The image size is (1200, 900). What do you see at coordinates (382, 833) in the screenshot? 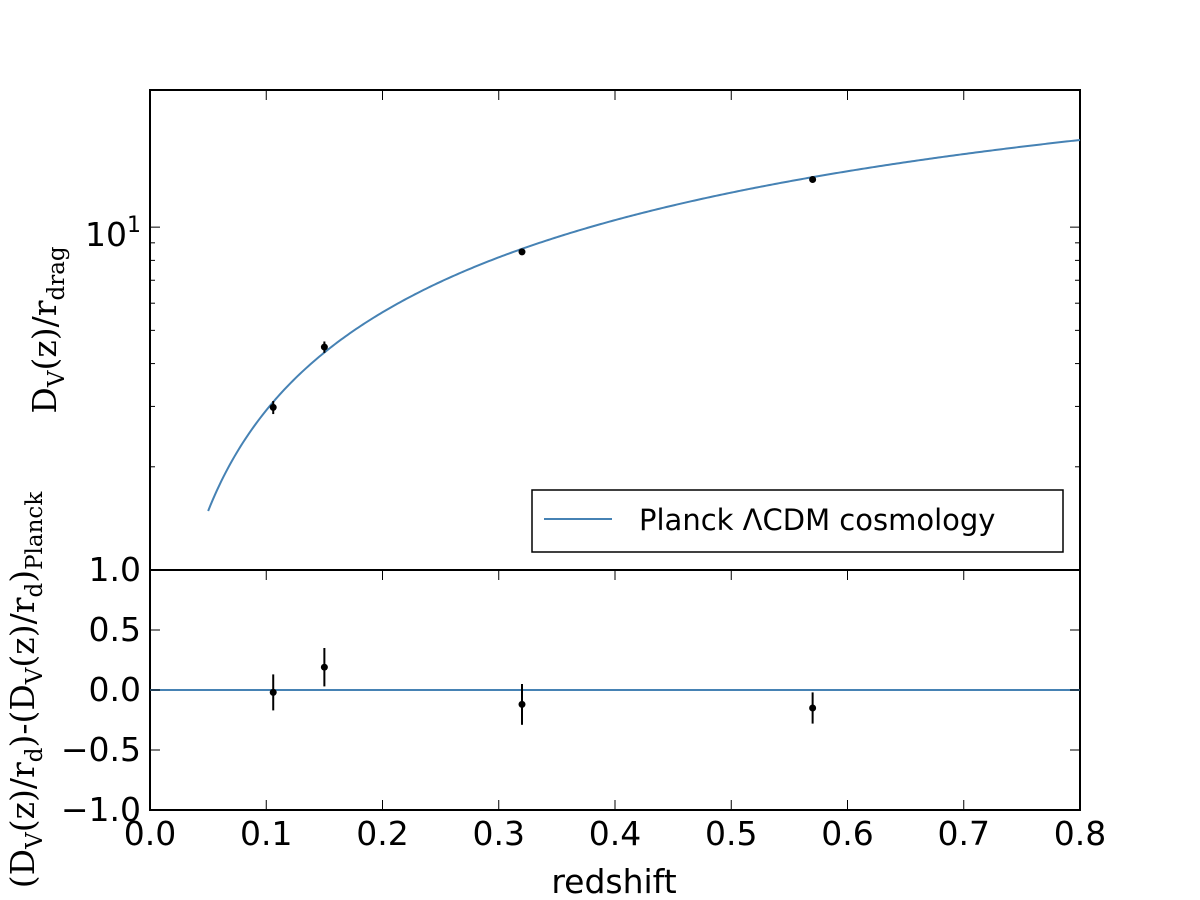
I see `xtick-label: 0.2` at bounding box center [382, 833].